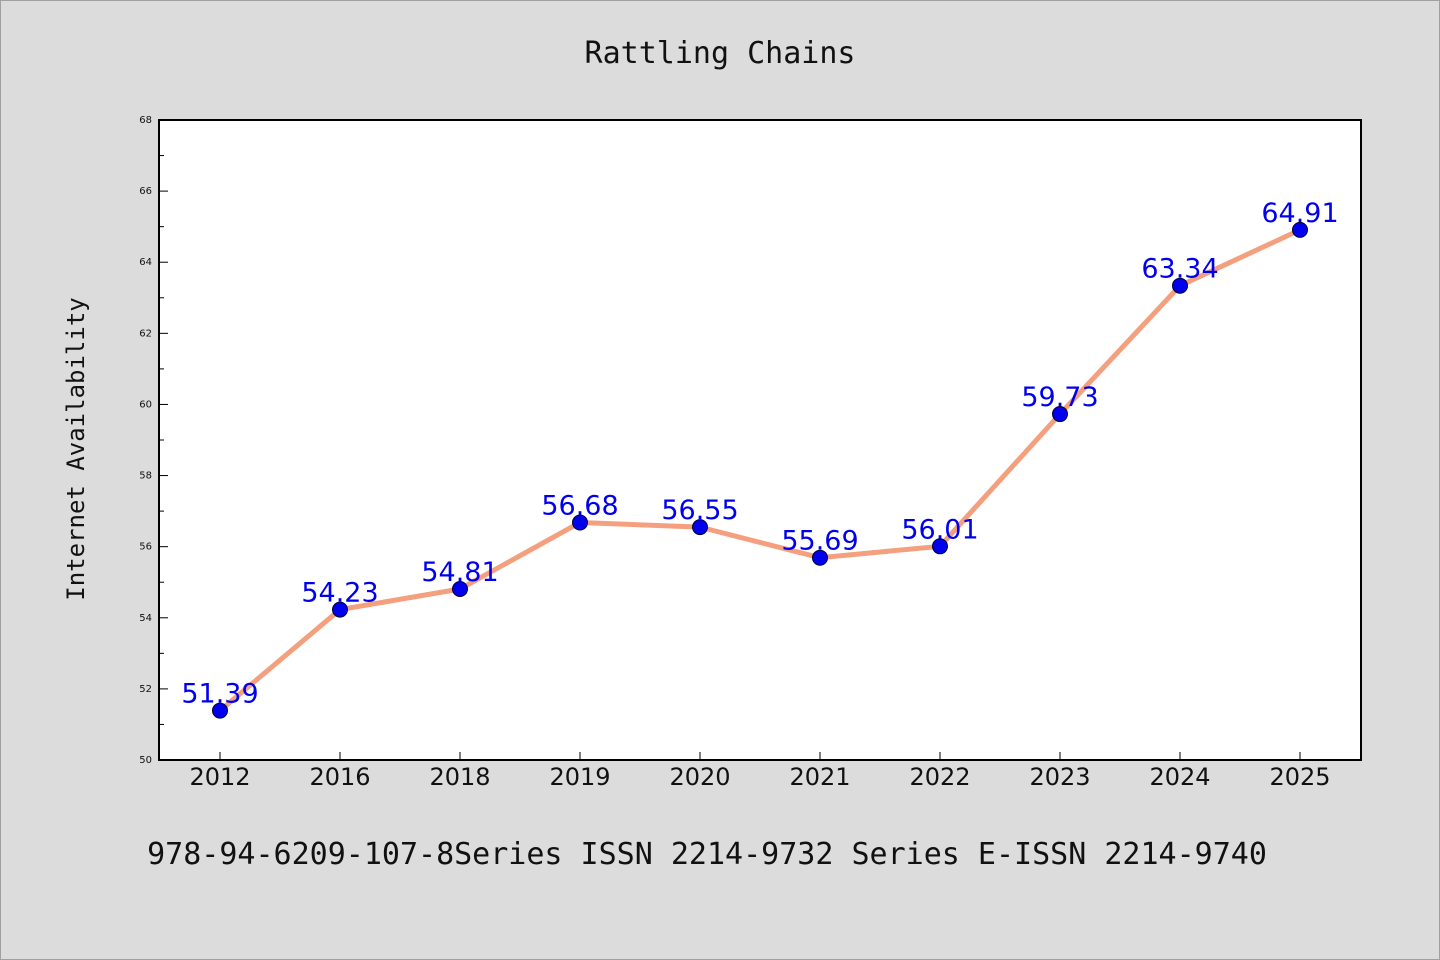  Describe the element at coordinates (699, 510) in the screenshot. I see `data-label: 56.55` at that location.